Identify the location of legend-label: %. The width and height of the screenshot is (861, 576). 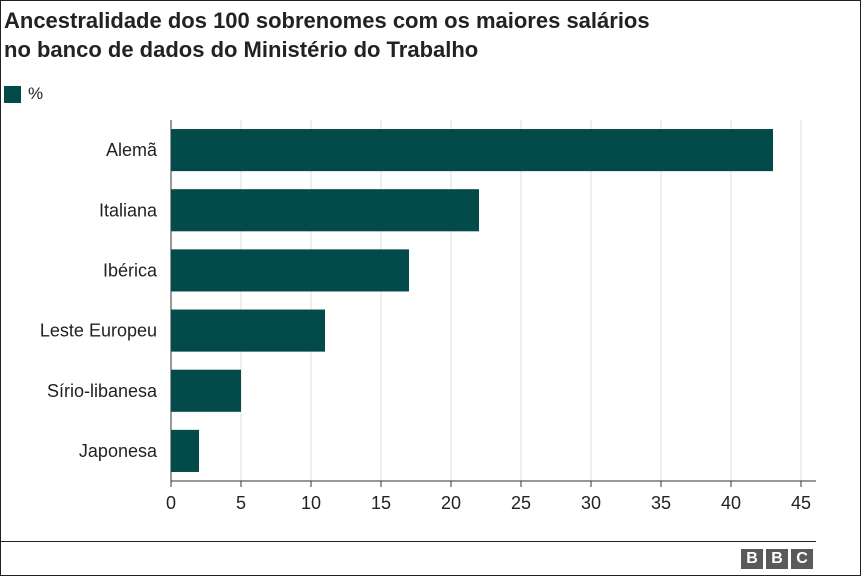
(36, 93).